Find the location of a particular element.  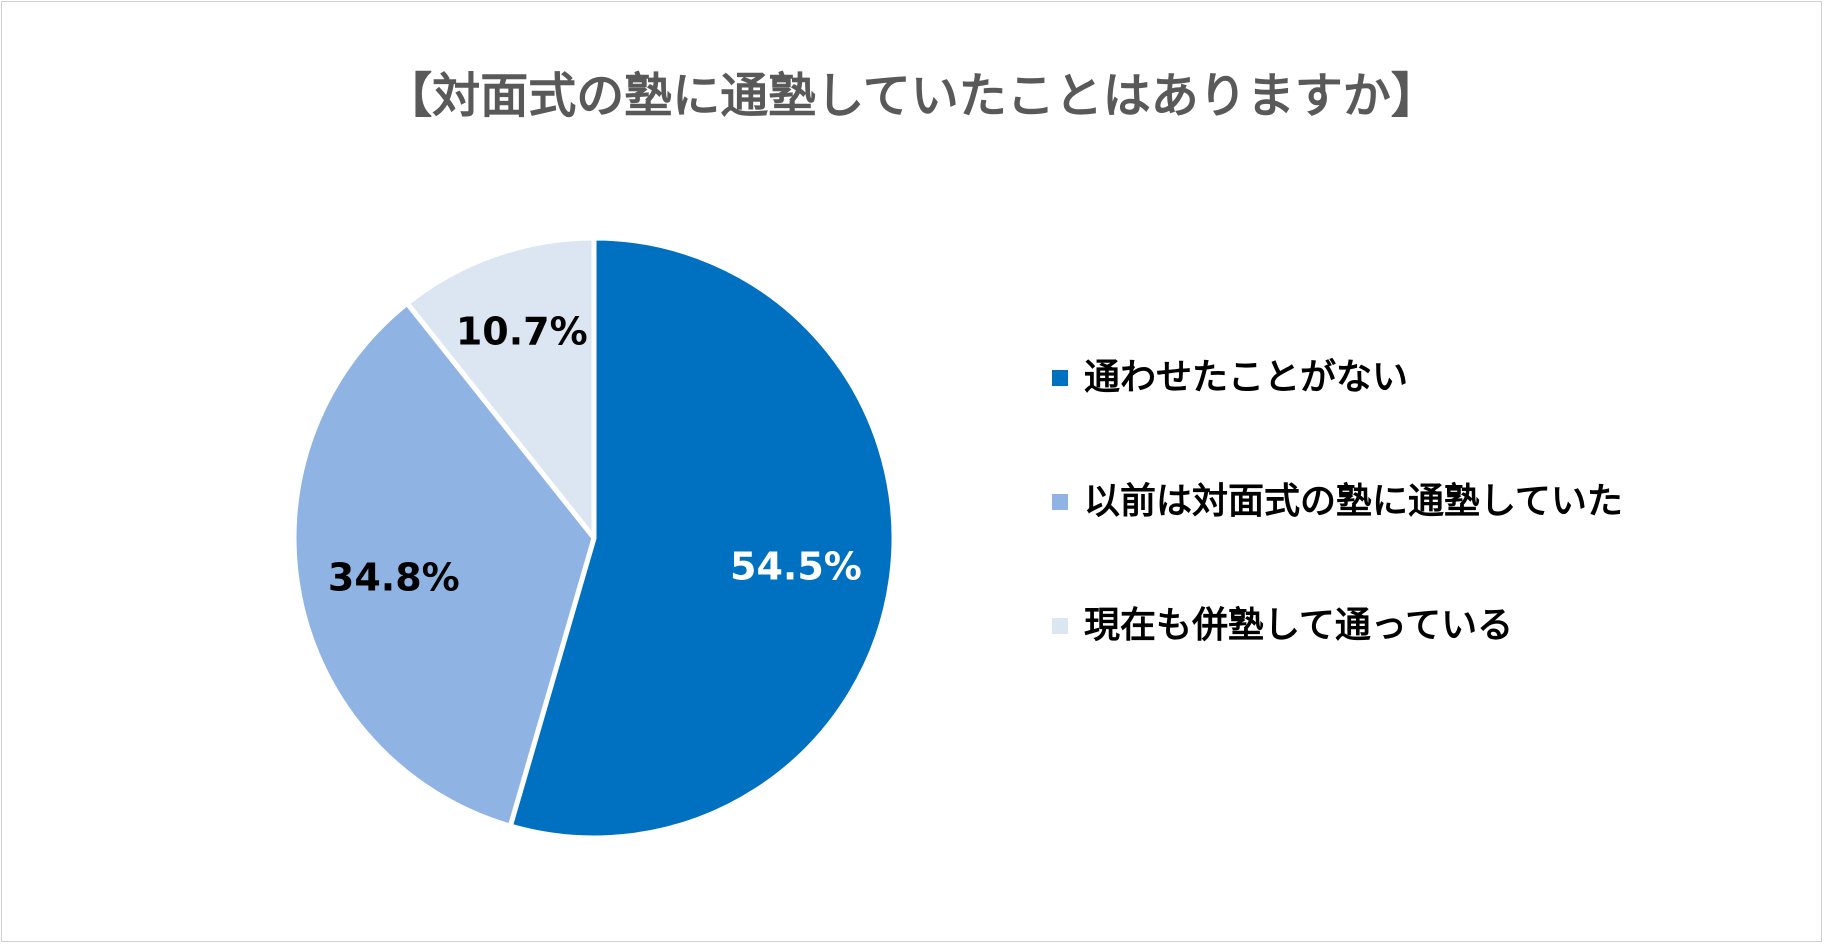

legend-item-1: 以前は対面式の塾に通塾していた is located at coordinates (1337, 502).